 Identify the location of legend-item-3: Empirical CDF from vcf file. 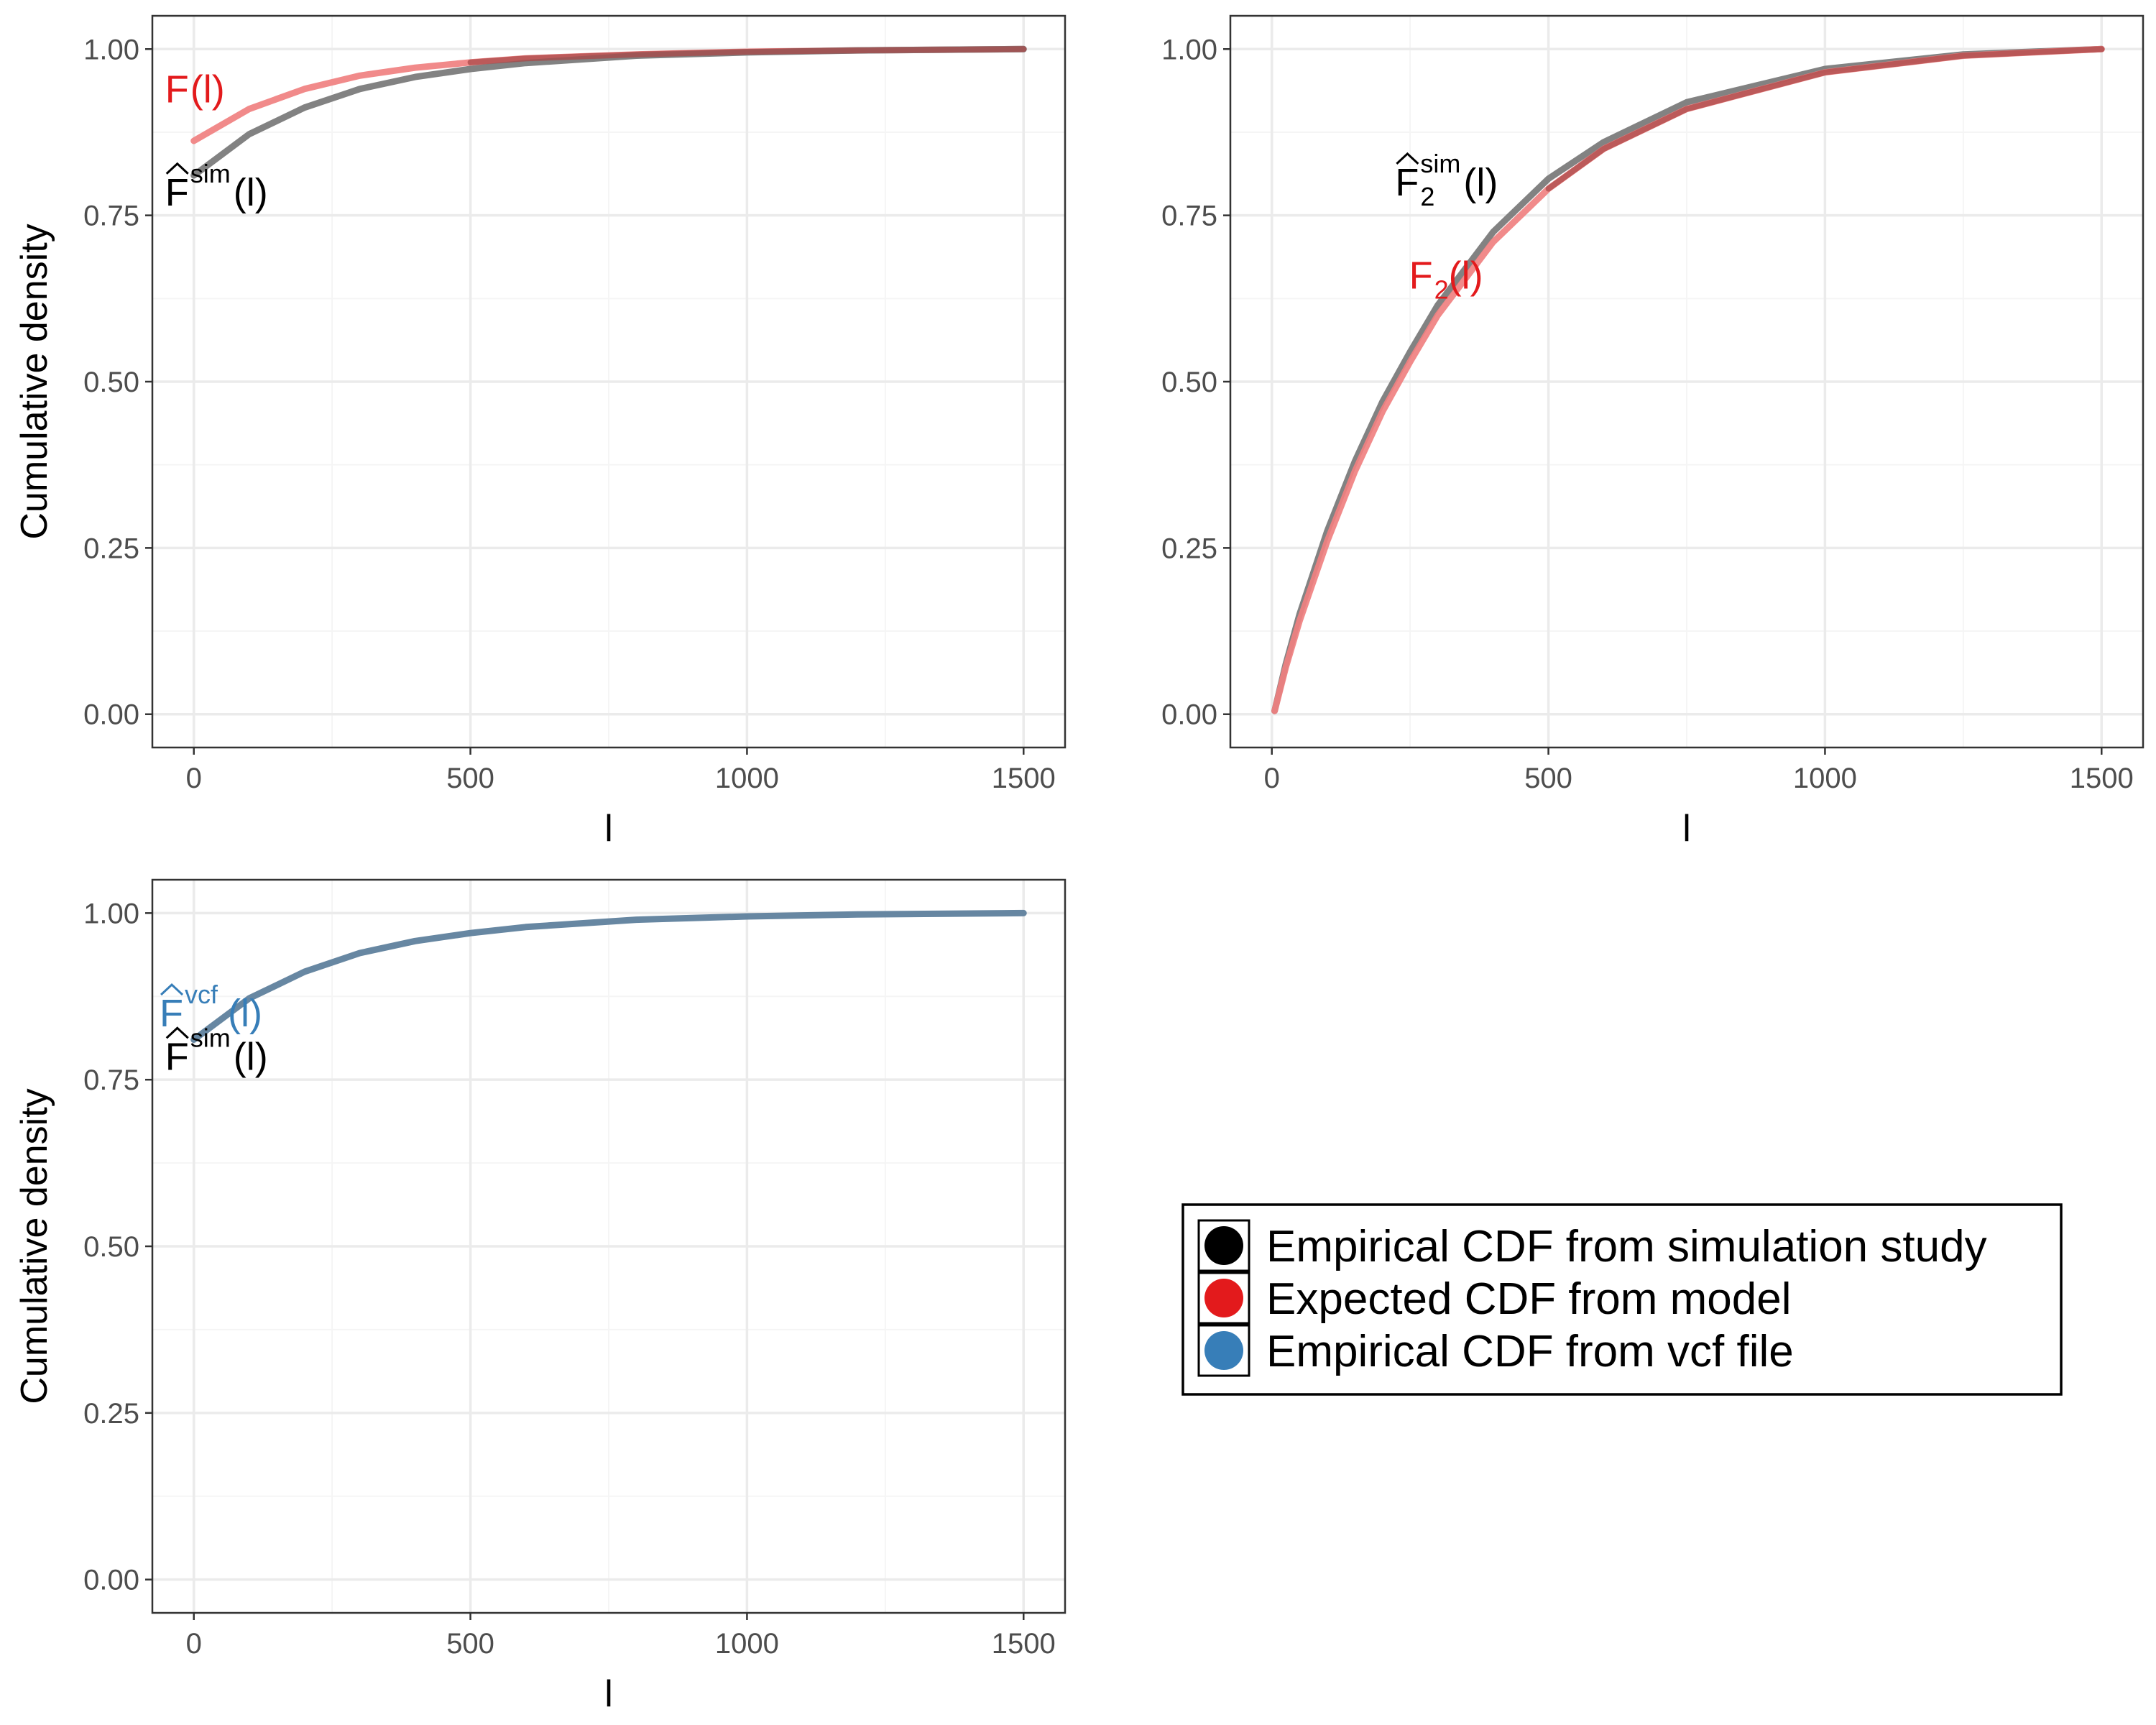
(1495, 1350).